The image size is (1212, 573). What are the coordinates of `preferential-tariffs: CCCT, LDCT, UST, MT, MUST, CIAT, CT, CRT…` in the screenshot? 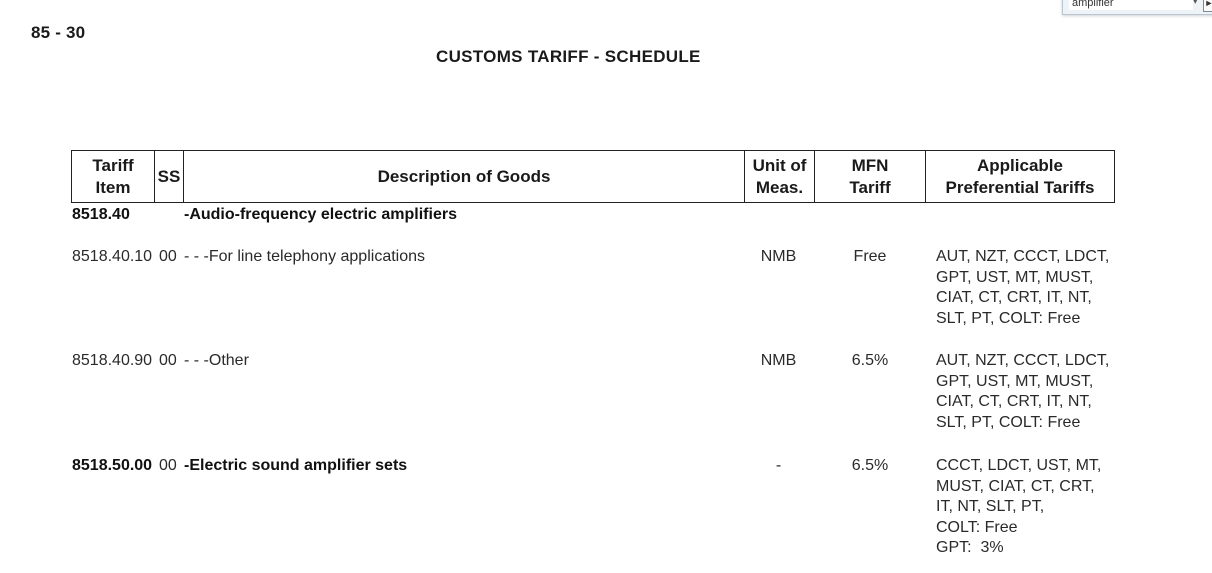 It's located at (1019, 506).